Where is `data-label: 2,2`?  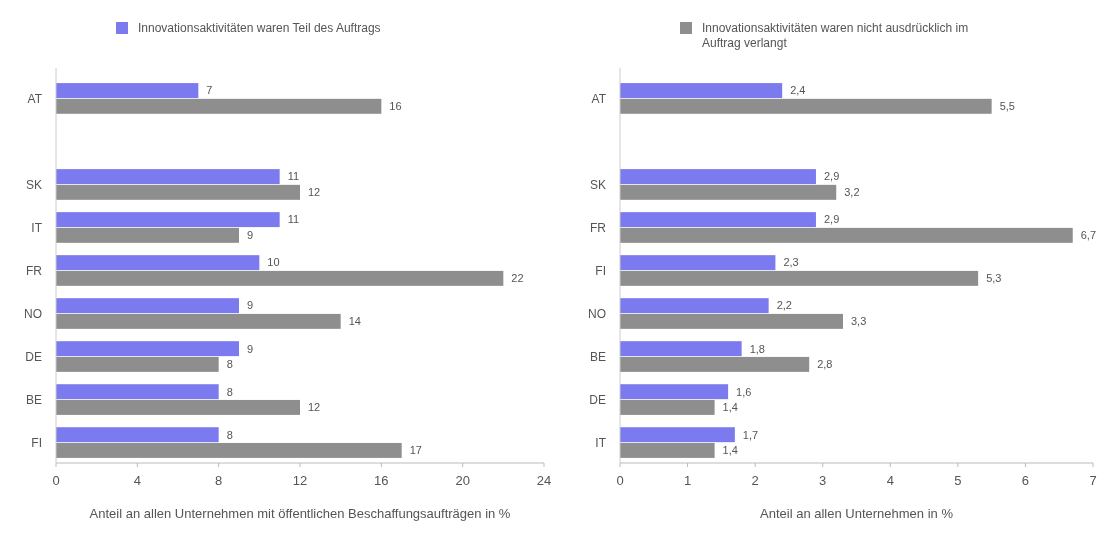 data-label: 2,2 is located at coordinates (784, 305).